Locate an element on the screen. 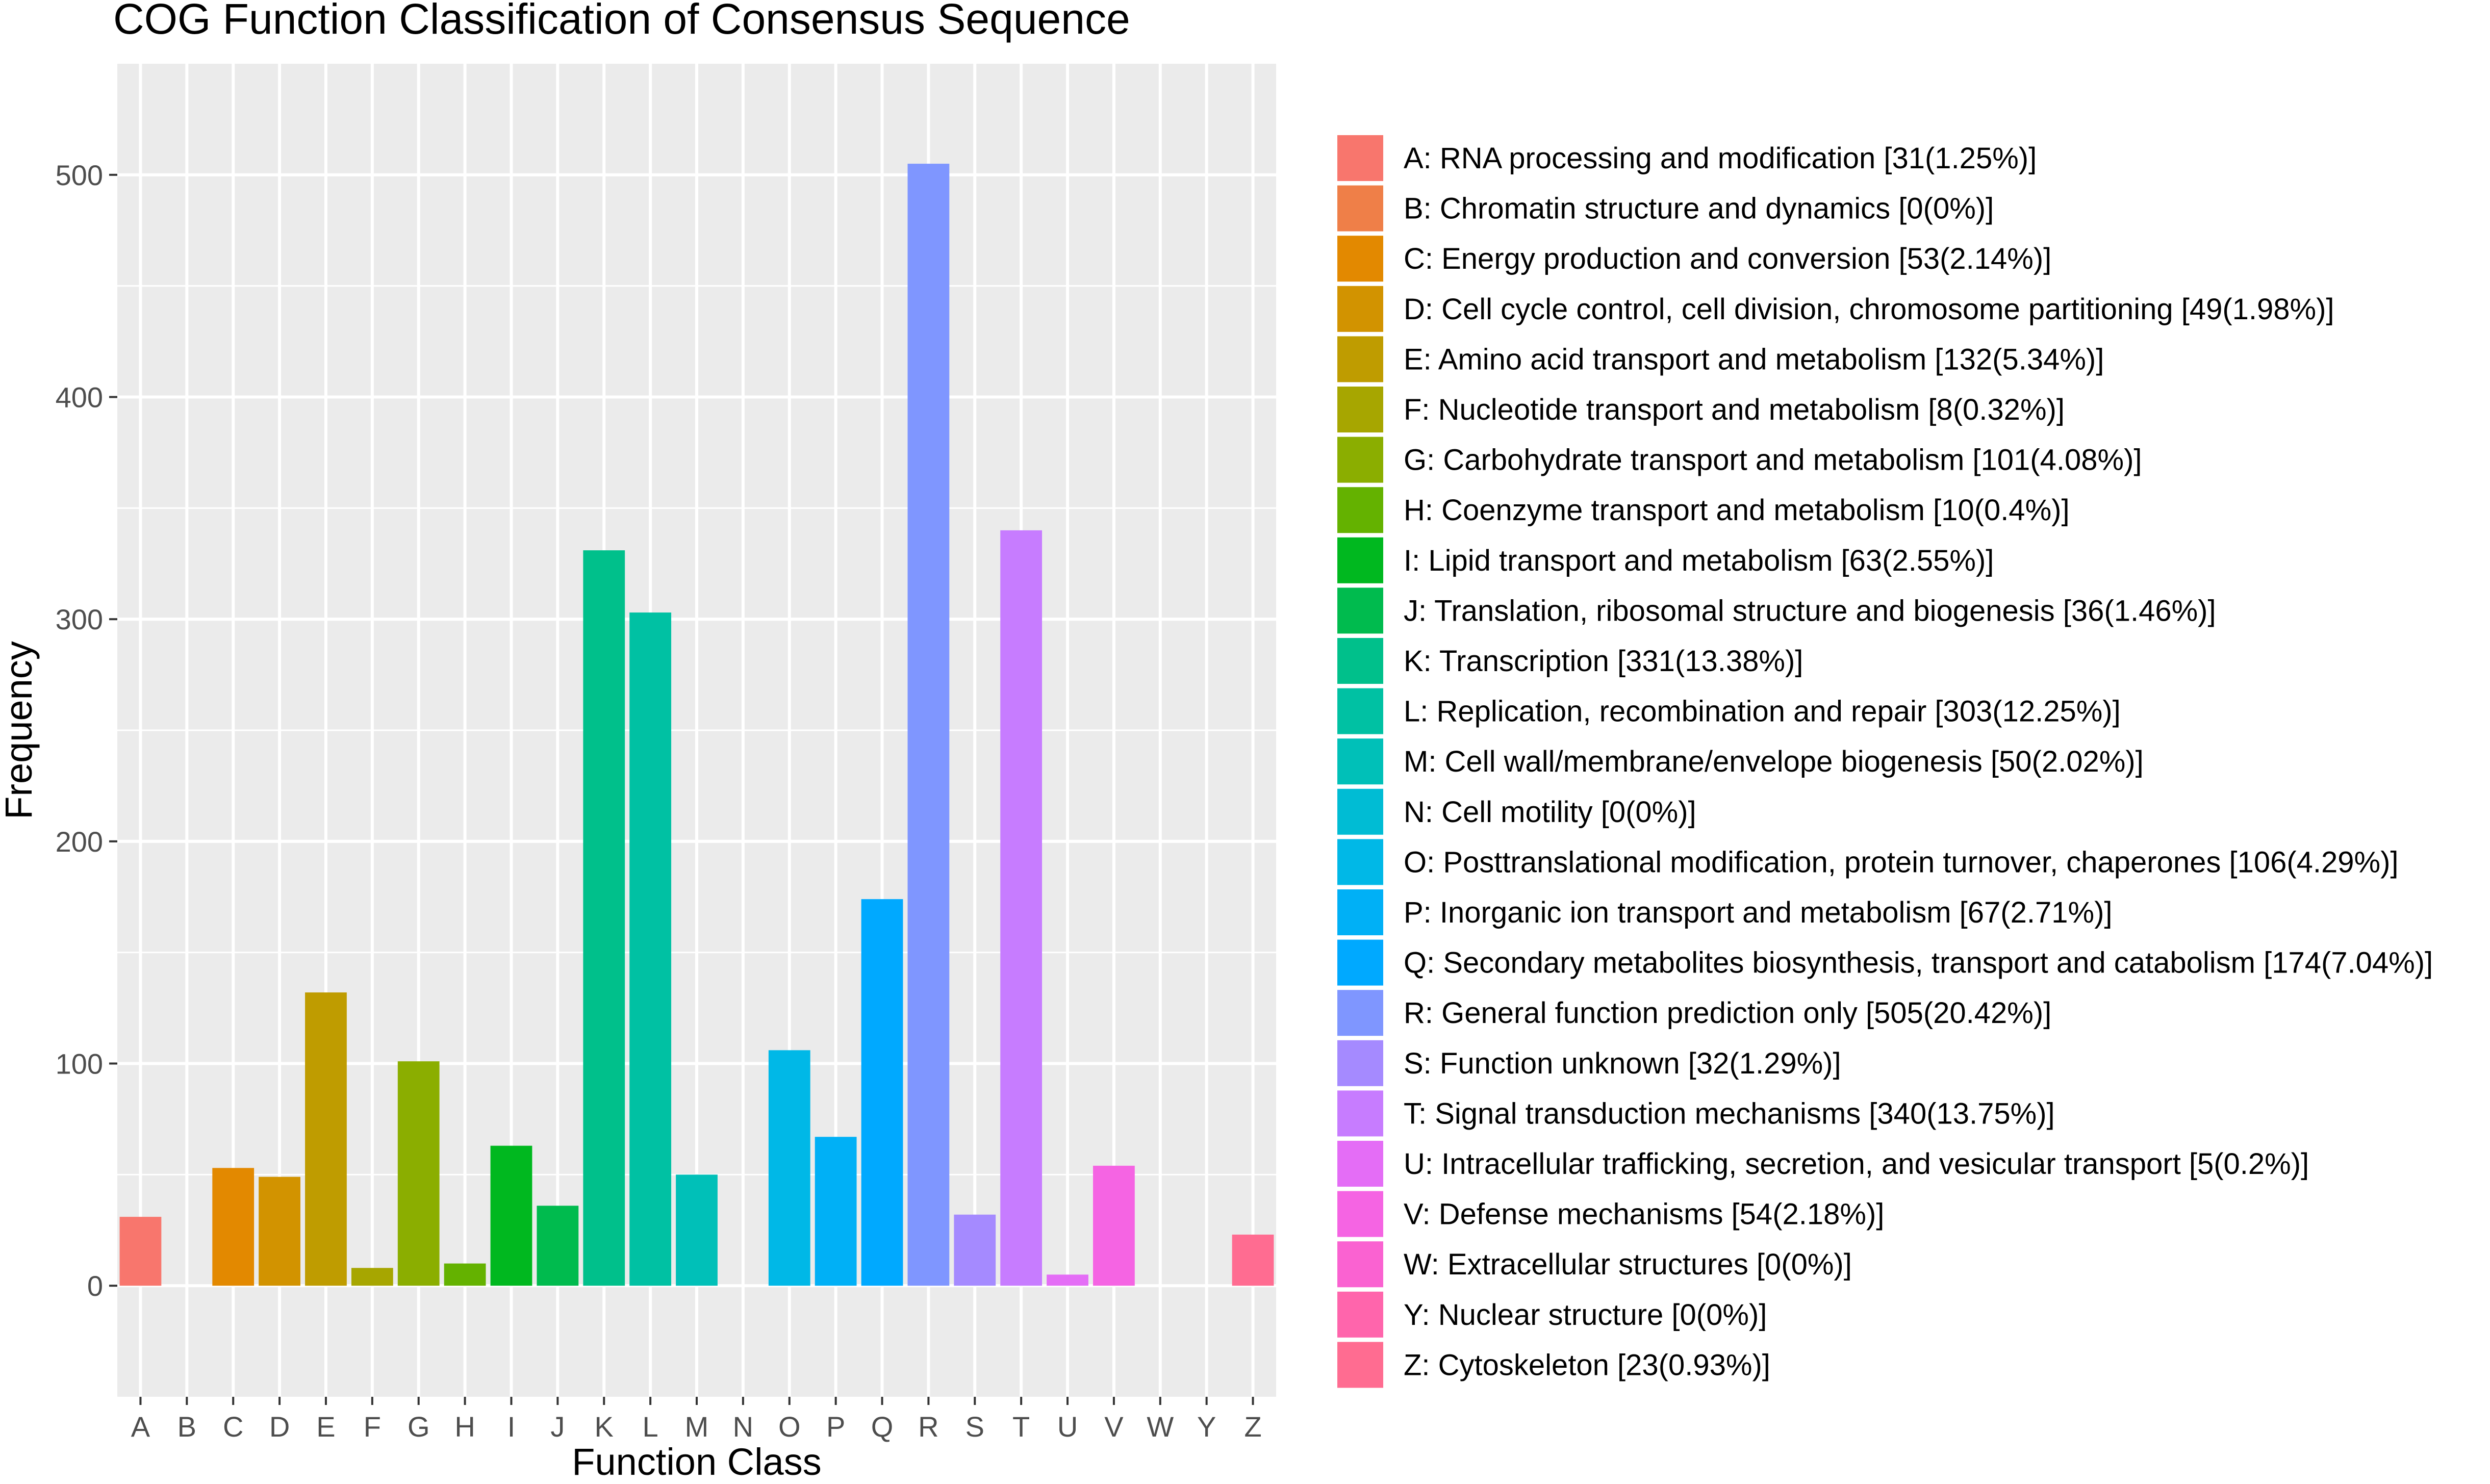 This screenshot has width=2490, height=1484. legend-key-K is located at coordinates (1360, 661).